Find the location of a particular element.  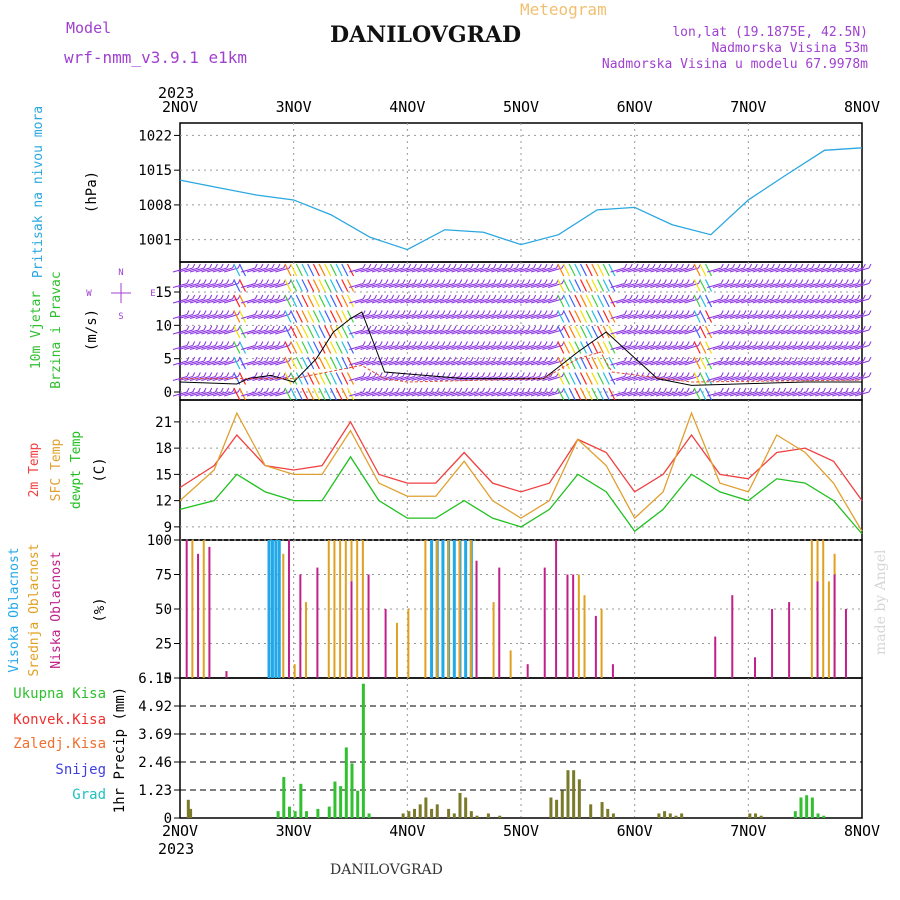

pressure-line is located at coordinates (521, 199).